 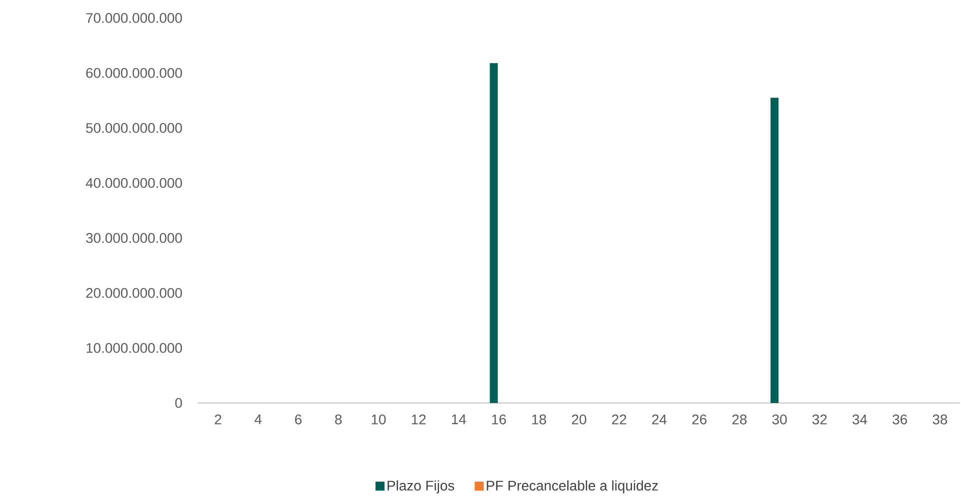 What do you see at coordinates (860, 419) in the screenshot?
I see `x-tick-label: 34` at bounding box center [860, 419].